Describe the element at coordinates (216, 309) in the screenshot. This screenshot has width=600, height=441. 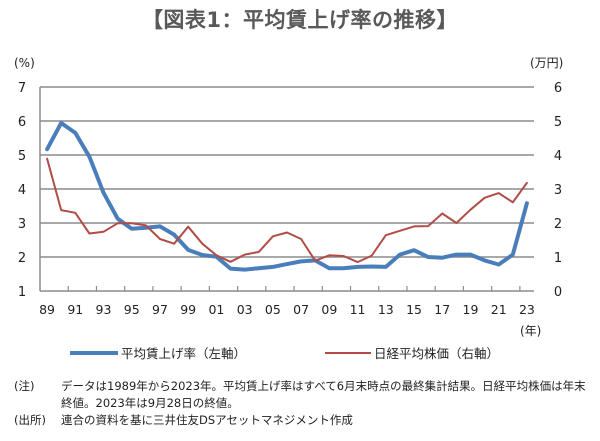
I see `x-tick-label: 01` at that location.